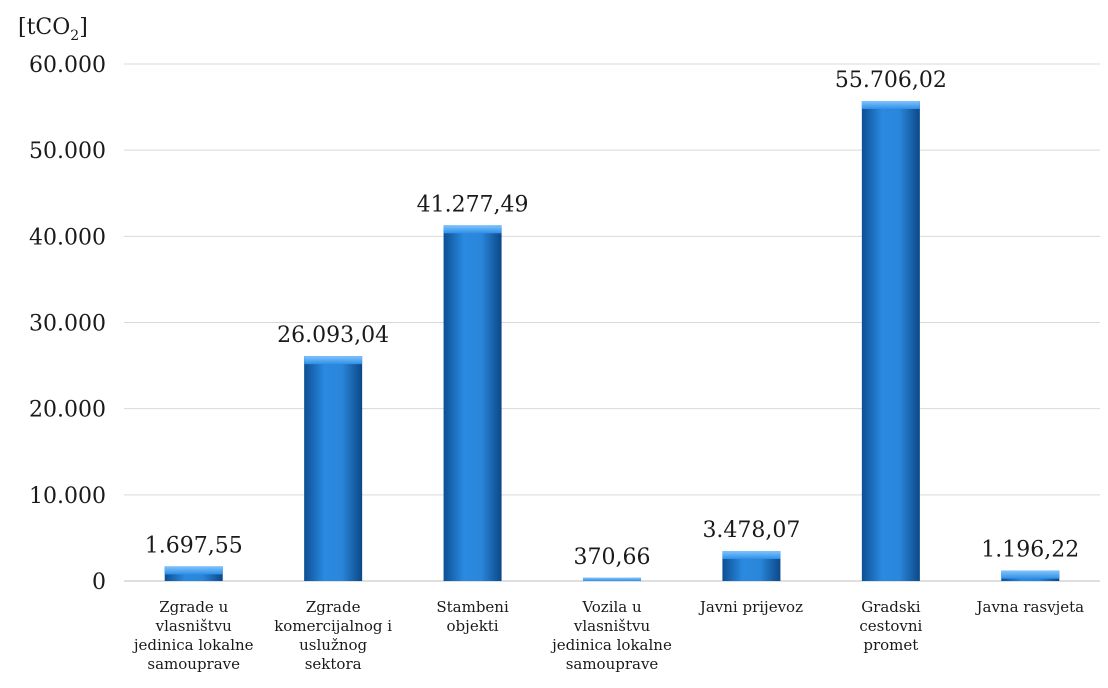 The image size is (1108, 688). I want to click on y-tick-label: 20.000, so click(67, 410).